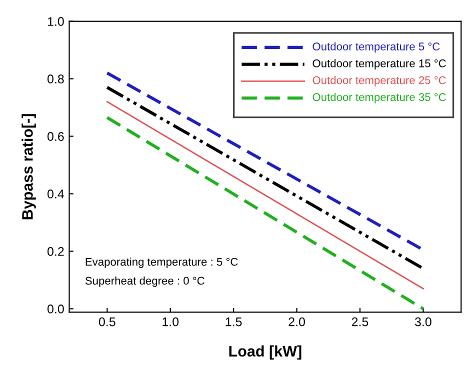 The height and width of the screenshot is (373, 471). What do you see at coordinates (379, 81) in the screenshot?
I see `text: Outdoor temperature 25 °C` at bounding box center [379, 81].